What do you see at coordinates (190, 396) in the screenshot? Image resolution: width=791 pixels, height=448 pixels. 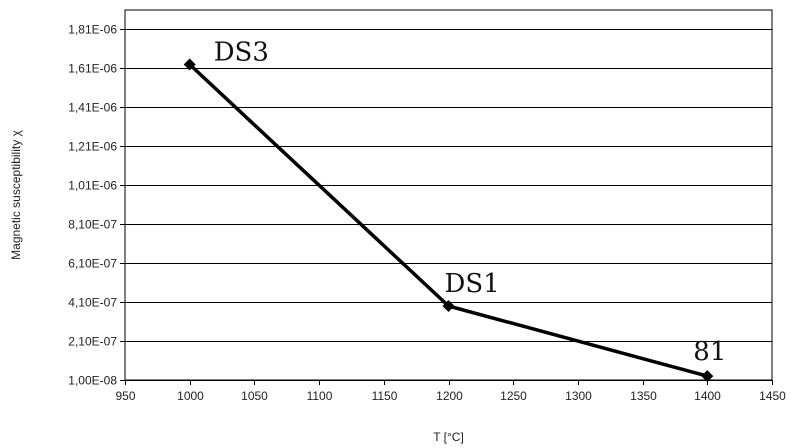 I see `x-tick-label: 1000` at bounding box center [190, 396].